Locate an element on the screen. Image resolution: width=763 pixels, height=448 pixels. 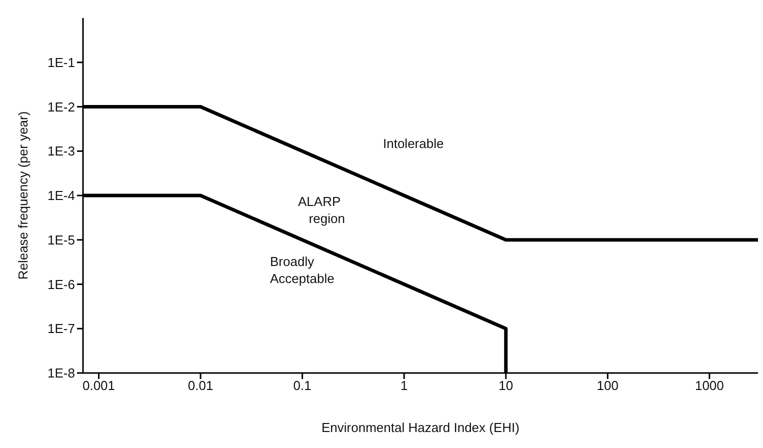
annotation: ALARP region is located at coordinates (321, 210).